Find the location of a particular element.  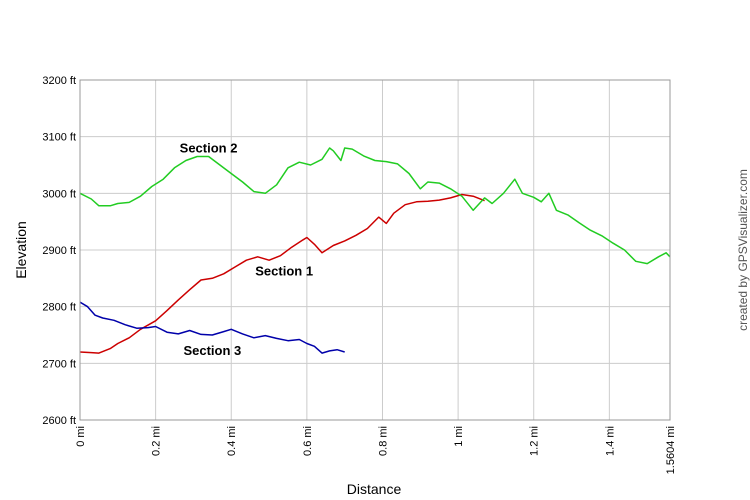

x-tick-label: 0.6 mi is located at coordinates (308, 441).